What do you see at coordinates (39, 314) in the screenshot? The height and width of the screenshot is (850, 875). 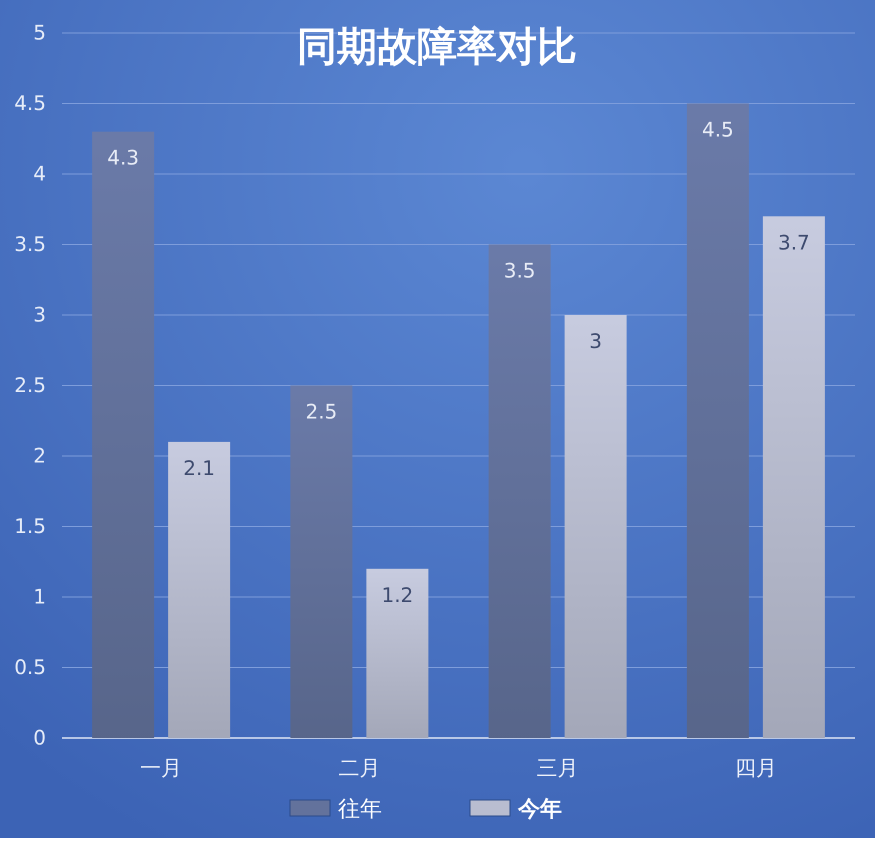 I see `y-tick-label: 3` at bounding box center [39, 314].